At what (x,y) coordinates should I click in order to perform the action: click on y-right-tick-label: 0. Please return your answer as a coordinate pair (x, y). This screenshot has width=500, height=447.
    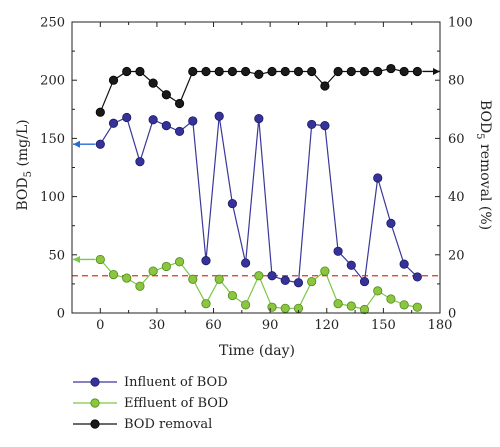
    Looking at the image, I should click on (452, 314).